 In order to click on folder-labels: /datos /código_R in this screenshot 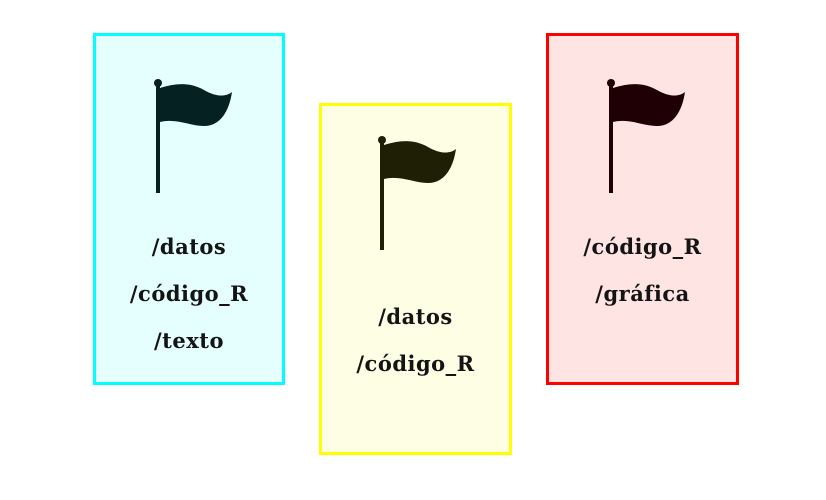, I will do `click(415, 340)`.